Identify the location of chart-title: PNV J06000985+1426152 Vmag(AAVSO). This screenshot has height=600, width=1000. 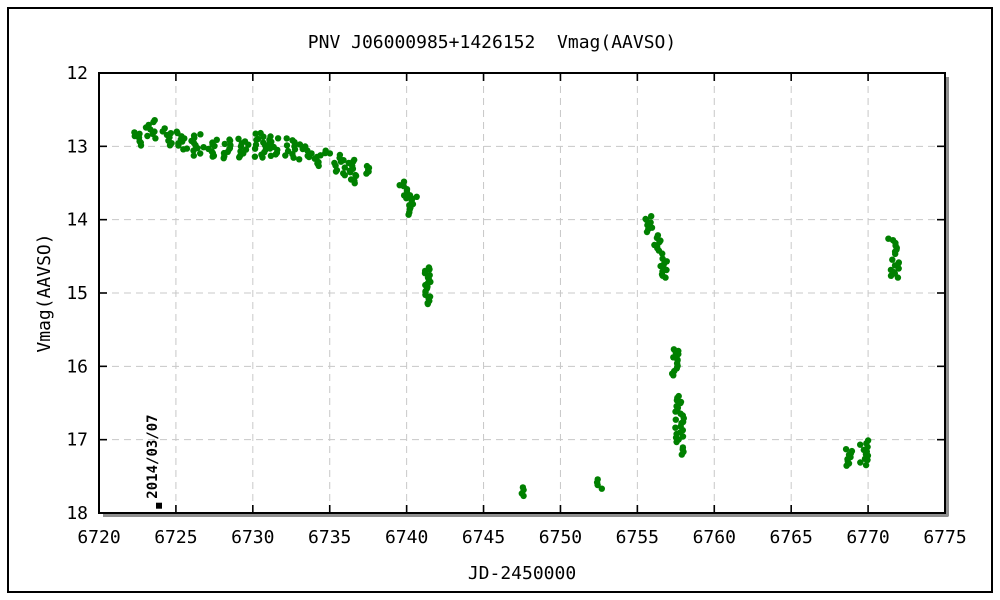
(492, 42).